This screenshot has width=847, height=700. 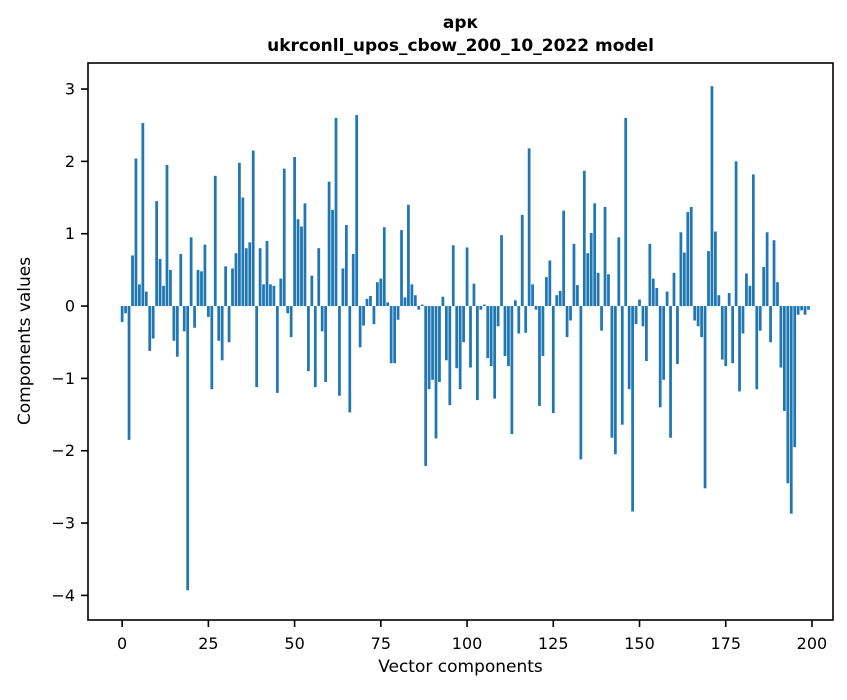 What do you see at coordinates (639, 643) in the screenshot?
I see `x-tick-label: 150` at bounding box center [639, 643].